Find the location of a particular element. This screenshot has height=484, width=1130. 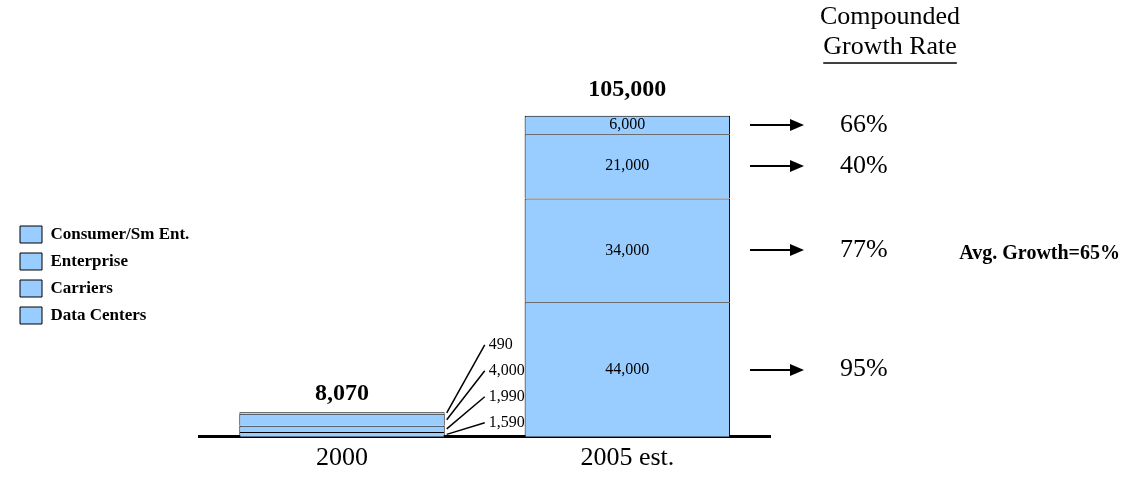

total-label: 105,000 is located at coordinates (627, 88).